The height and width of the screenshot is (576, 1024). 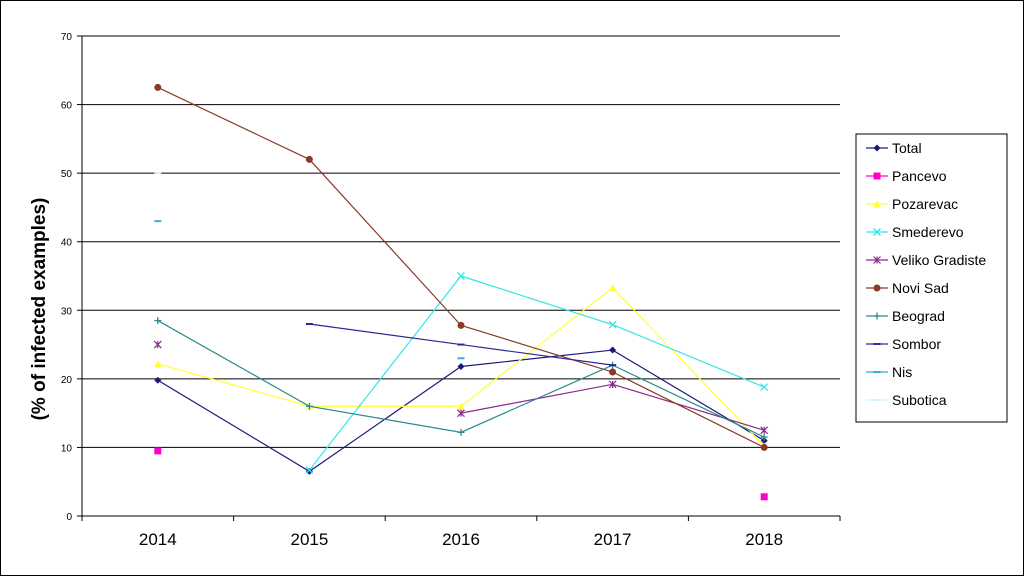 What do you see at coordinates (67, 37) in the screenshot?
I see `y-tick-label: 70` at bounding box center [67, 37].